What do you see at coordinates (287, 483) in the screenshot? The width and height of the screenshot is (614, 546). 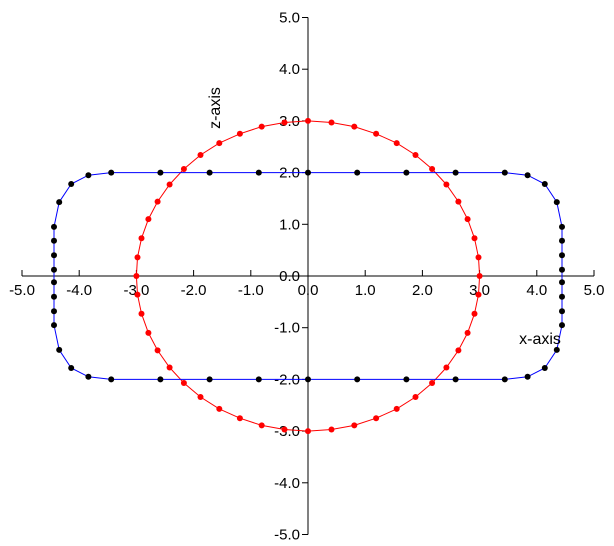 I see `y-tick-label: -4.0` at bounding box center [287, 483].